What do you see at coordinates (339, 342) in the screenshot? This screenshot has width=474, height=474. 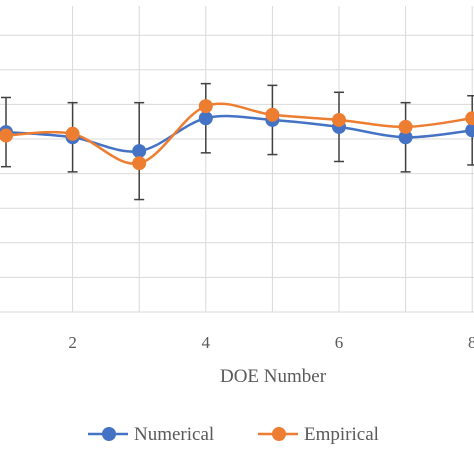 I see `x-tick-label: 6` at bounding box center [339, 342].